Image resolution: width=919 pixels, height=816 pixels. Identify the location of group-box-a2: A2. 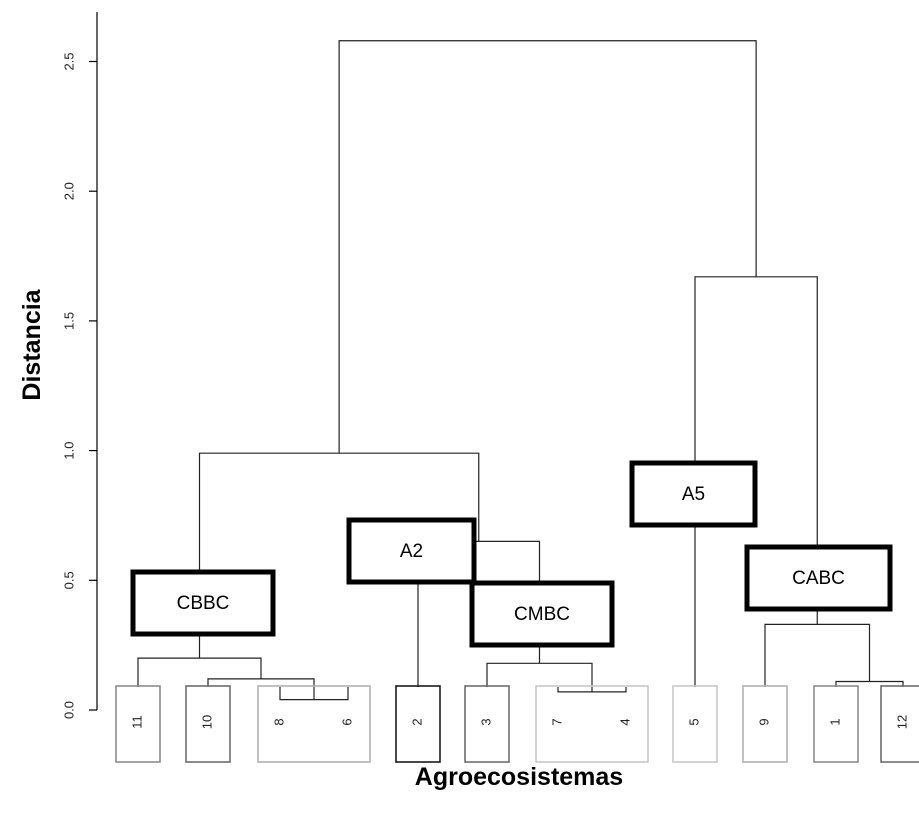
(411, 551).